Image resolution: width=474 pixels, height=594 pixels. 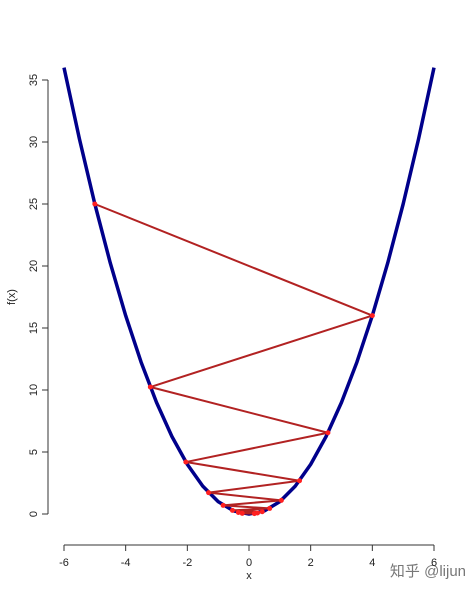 I want to click on y-tick-label: 5, so click(x=34, y=452).